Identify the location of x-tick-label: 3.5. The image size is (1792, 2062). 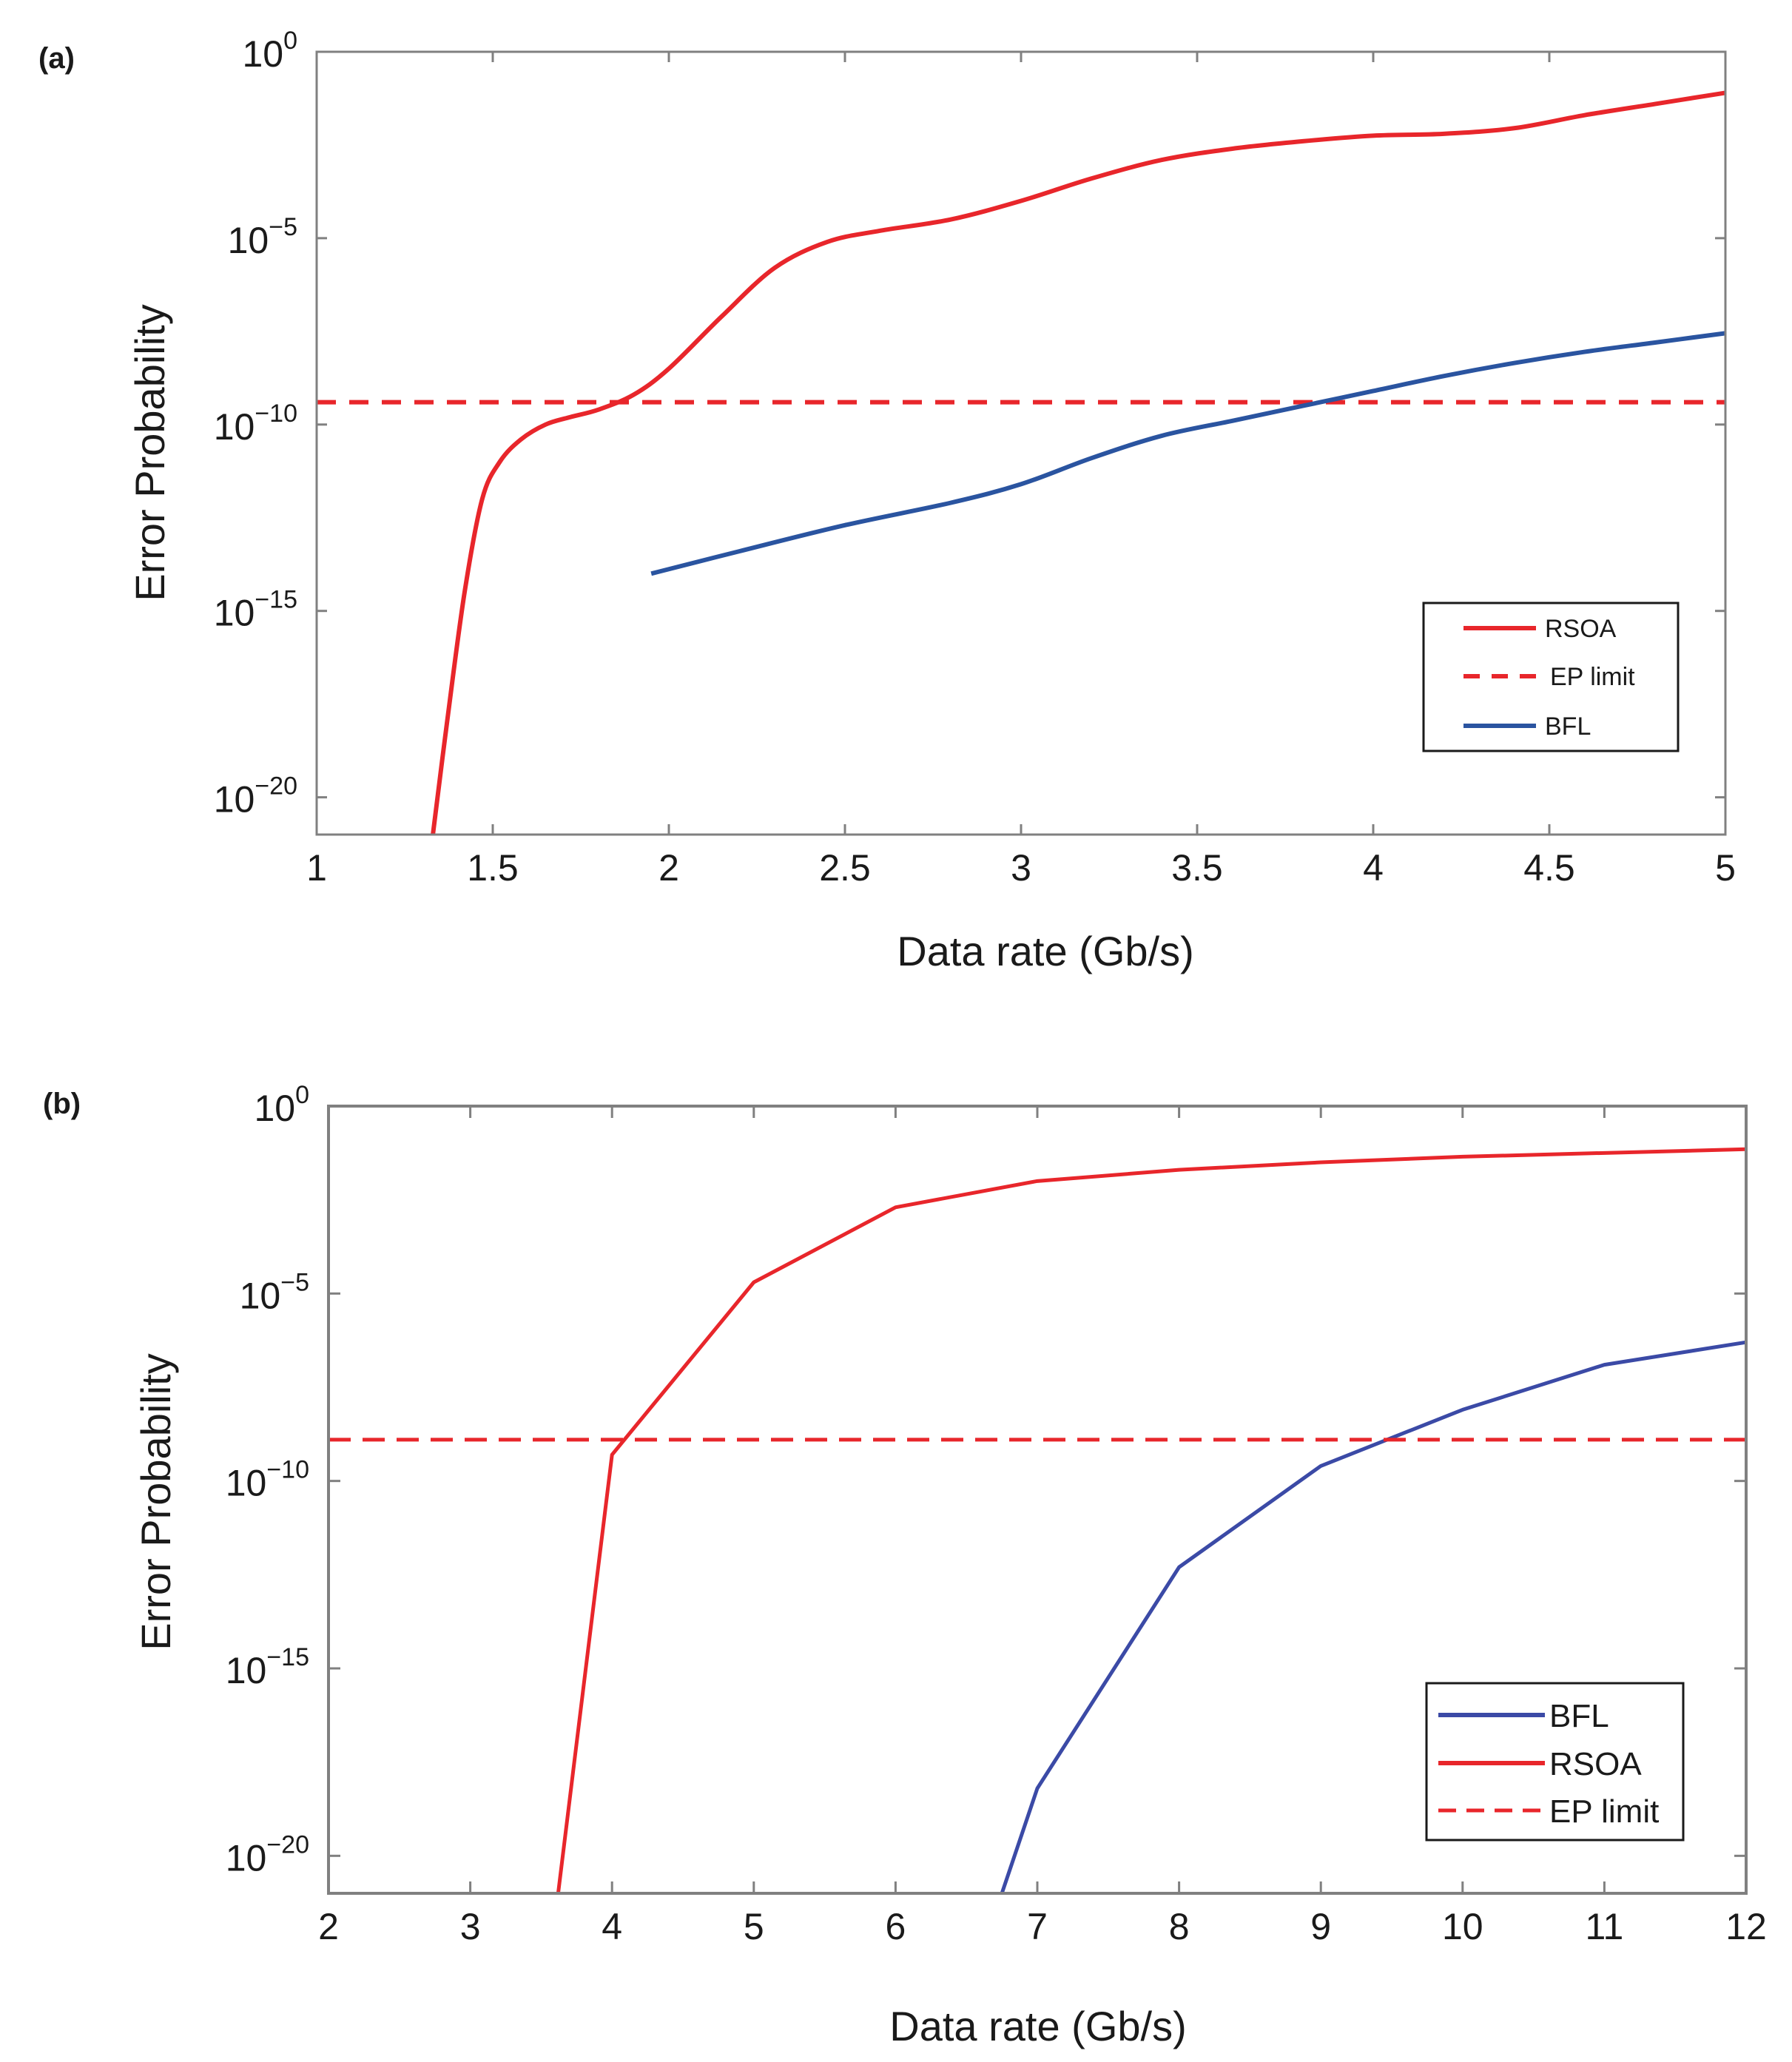
(1197, 868).